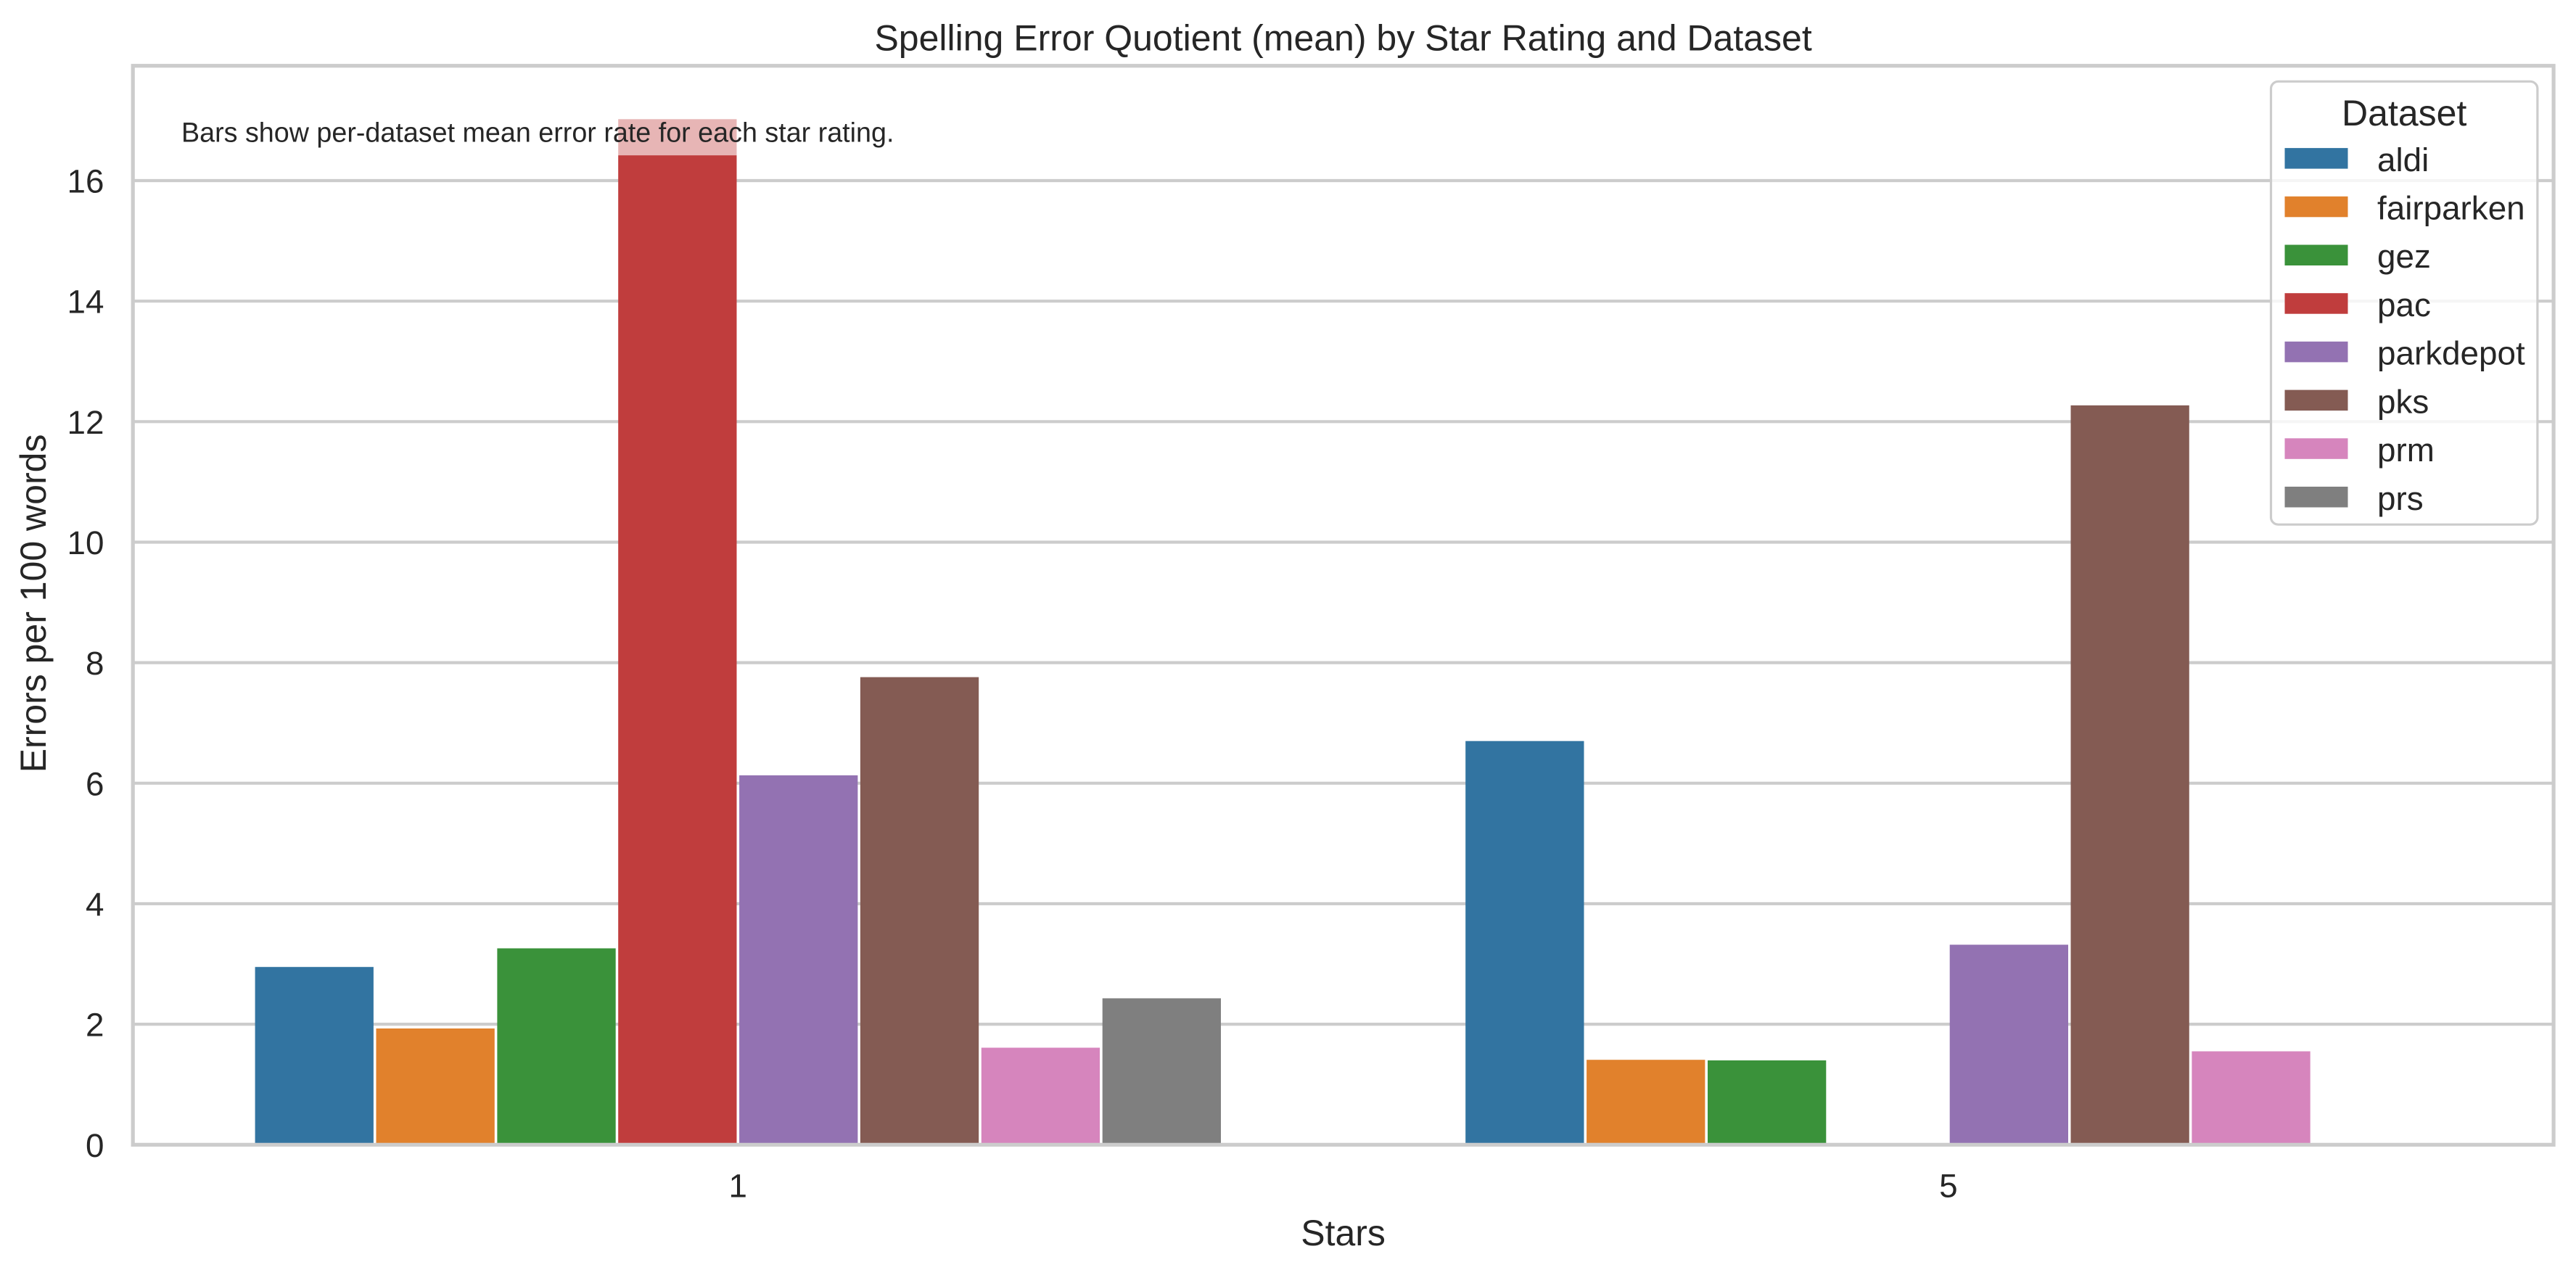 This screenshot has height=1270, width=2576. Describe the element at coordinates (1343, 1233) in the screenshot. I see `svg-text: Stars` at that location.